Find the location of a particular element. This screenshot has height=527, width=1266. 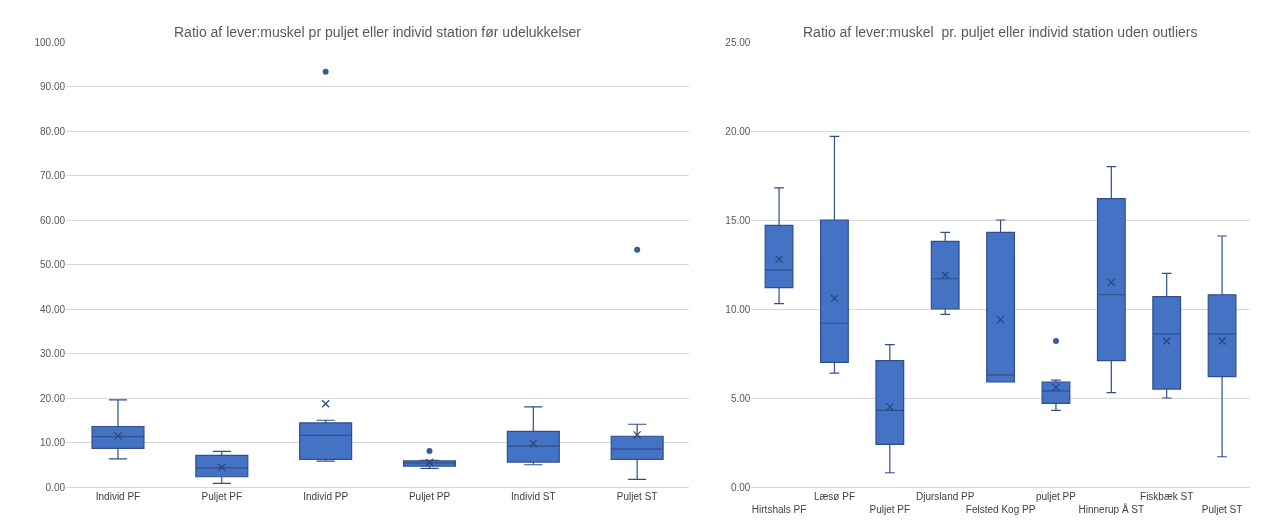

y-tick-label: 90.00 is located at coordinates (53, 86).